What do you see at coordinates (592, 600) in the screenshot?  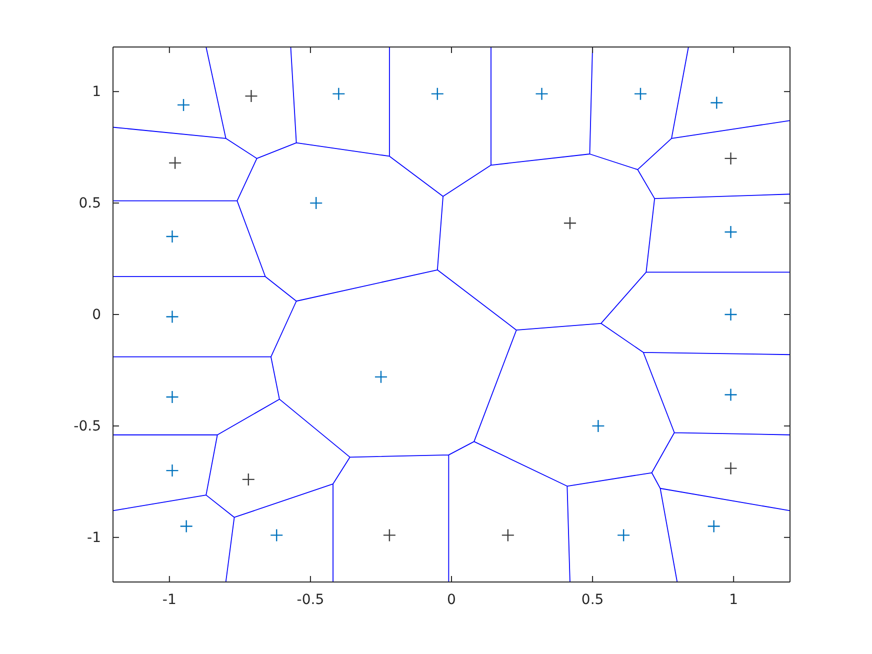 I see `x-tick-label: 0.5` at bounding box center [592, 600].